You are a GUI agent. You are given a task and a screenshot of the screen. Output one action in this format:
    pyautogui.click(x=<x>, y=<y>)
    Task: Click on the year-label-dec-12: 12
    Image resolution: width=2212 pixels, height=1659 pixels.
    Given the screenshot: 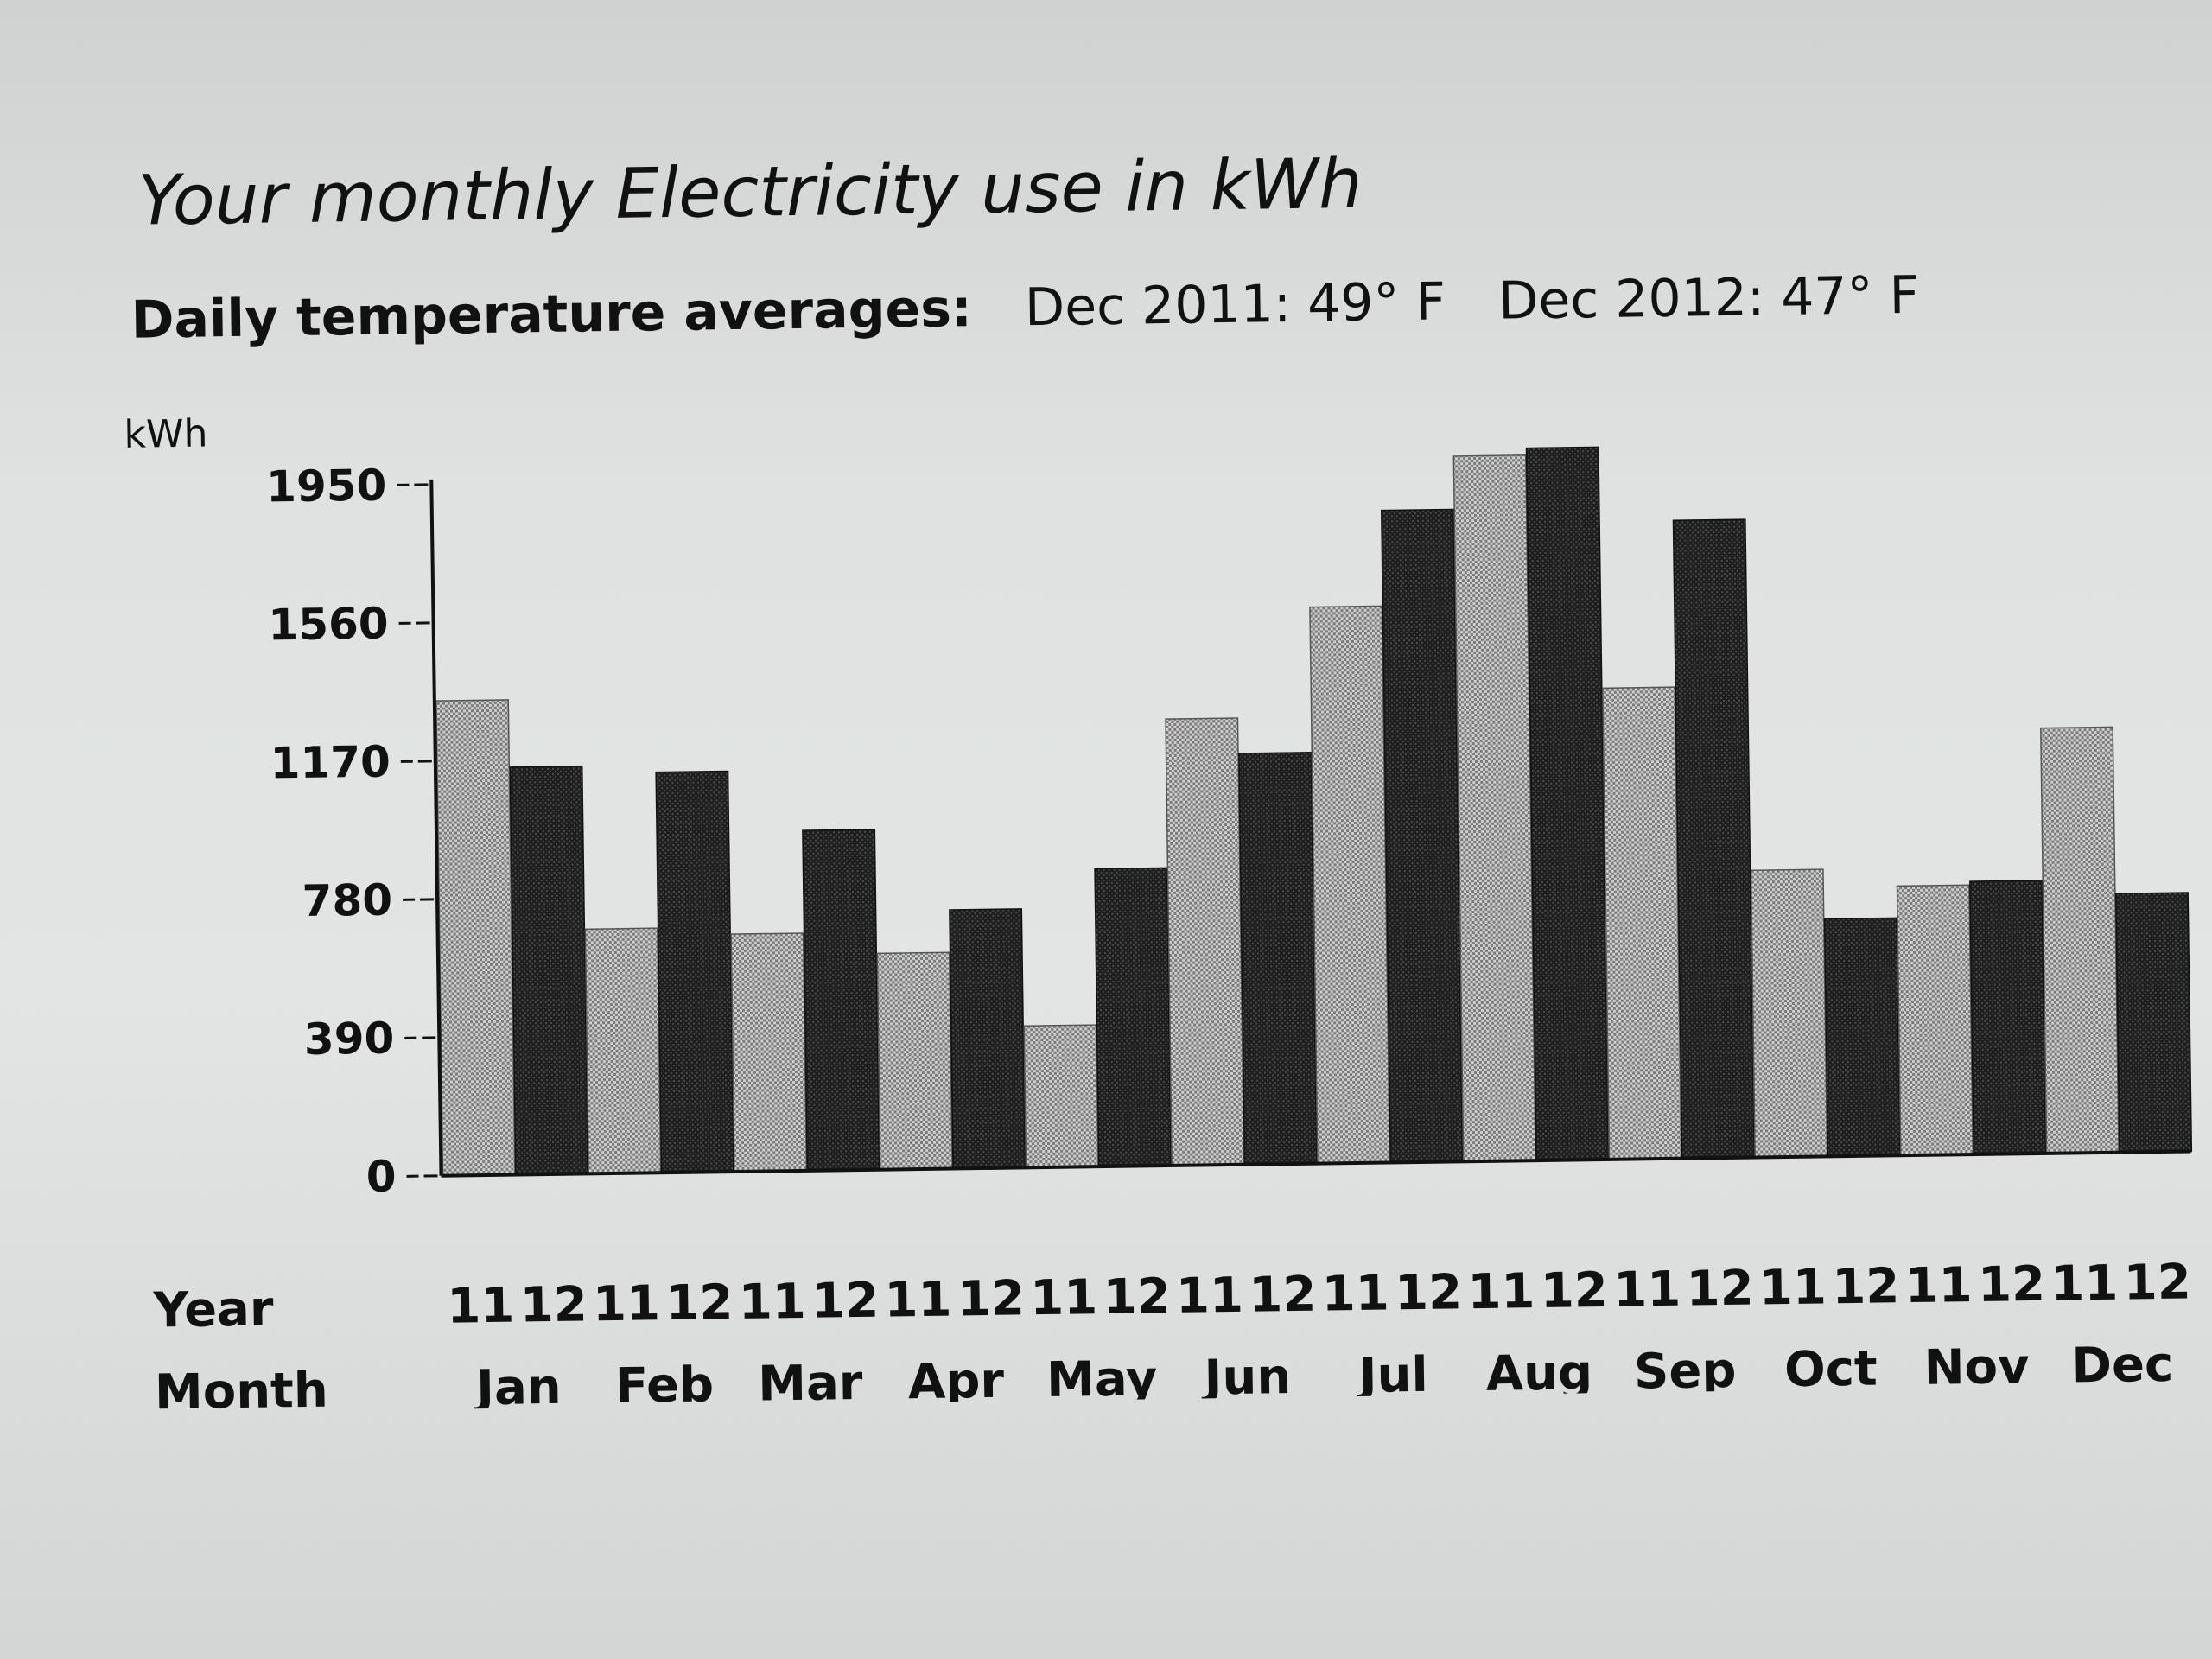 What is the action you would take?
    pyautogui.click(x=2157, y=1283)
    